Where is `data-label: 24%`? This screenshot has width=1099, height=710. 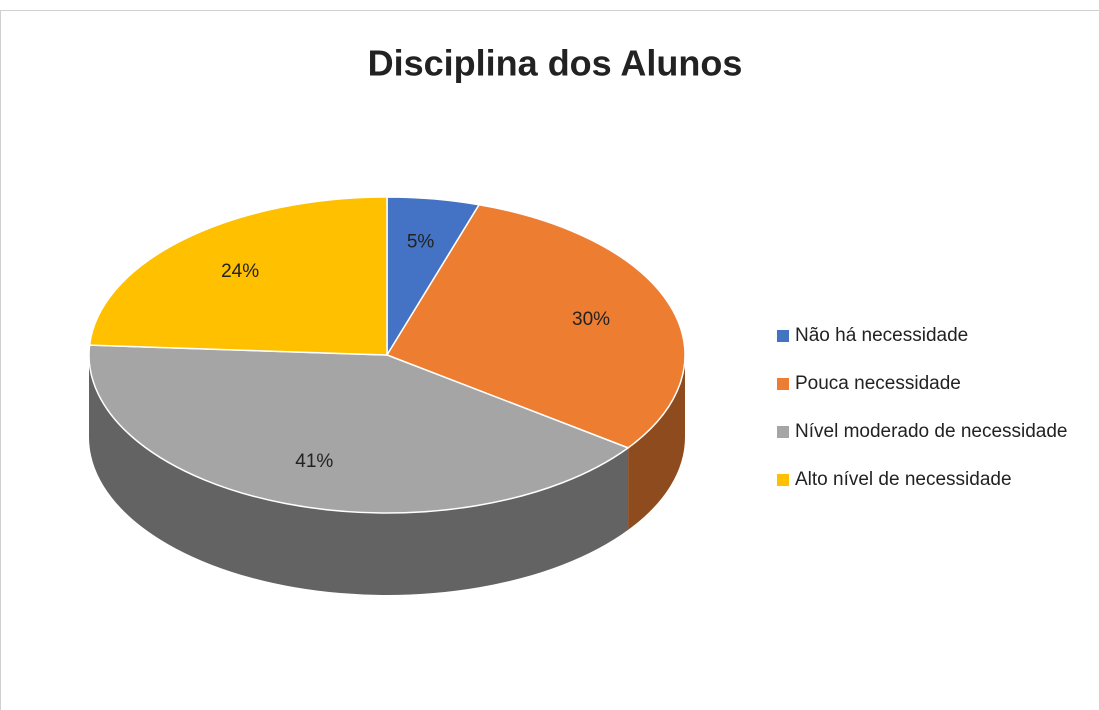
data-label: 24% is located at coordinates (240, 271).